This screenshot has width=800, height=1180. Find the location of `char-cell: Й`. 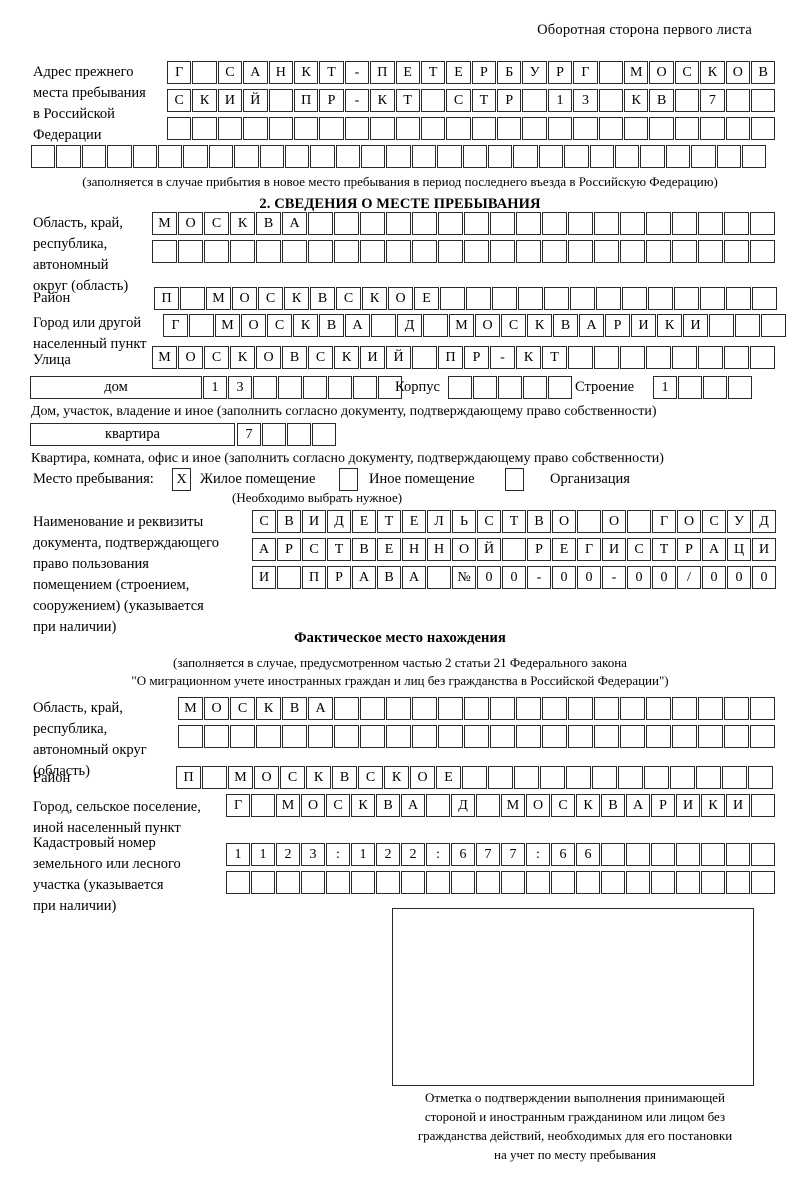

char-cell: Й is located at coordinates (489, 549).